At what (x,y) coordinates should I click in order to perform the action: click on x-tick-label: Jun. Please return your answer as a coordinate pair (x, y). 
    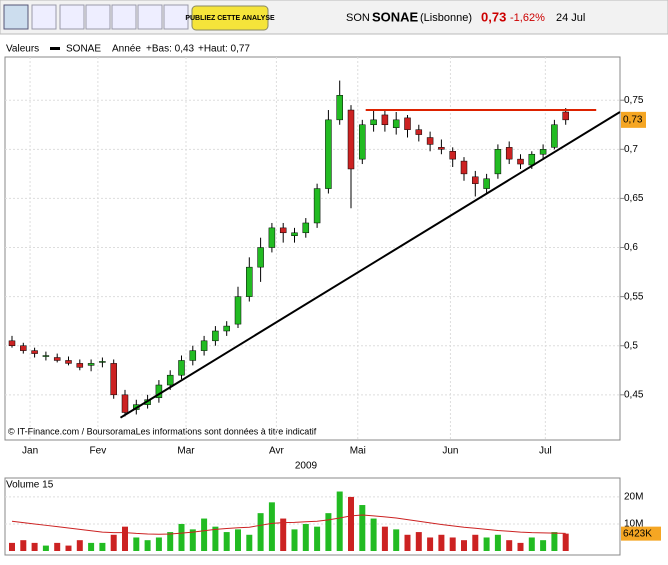
    Looking at the image, I should click on (450, 451).